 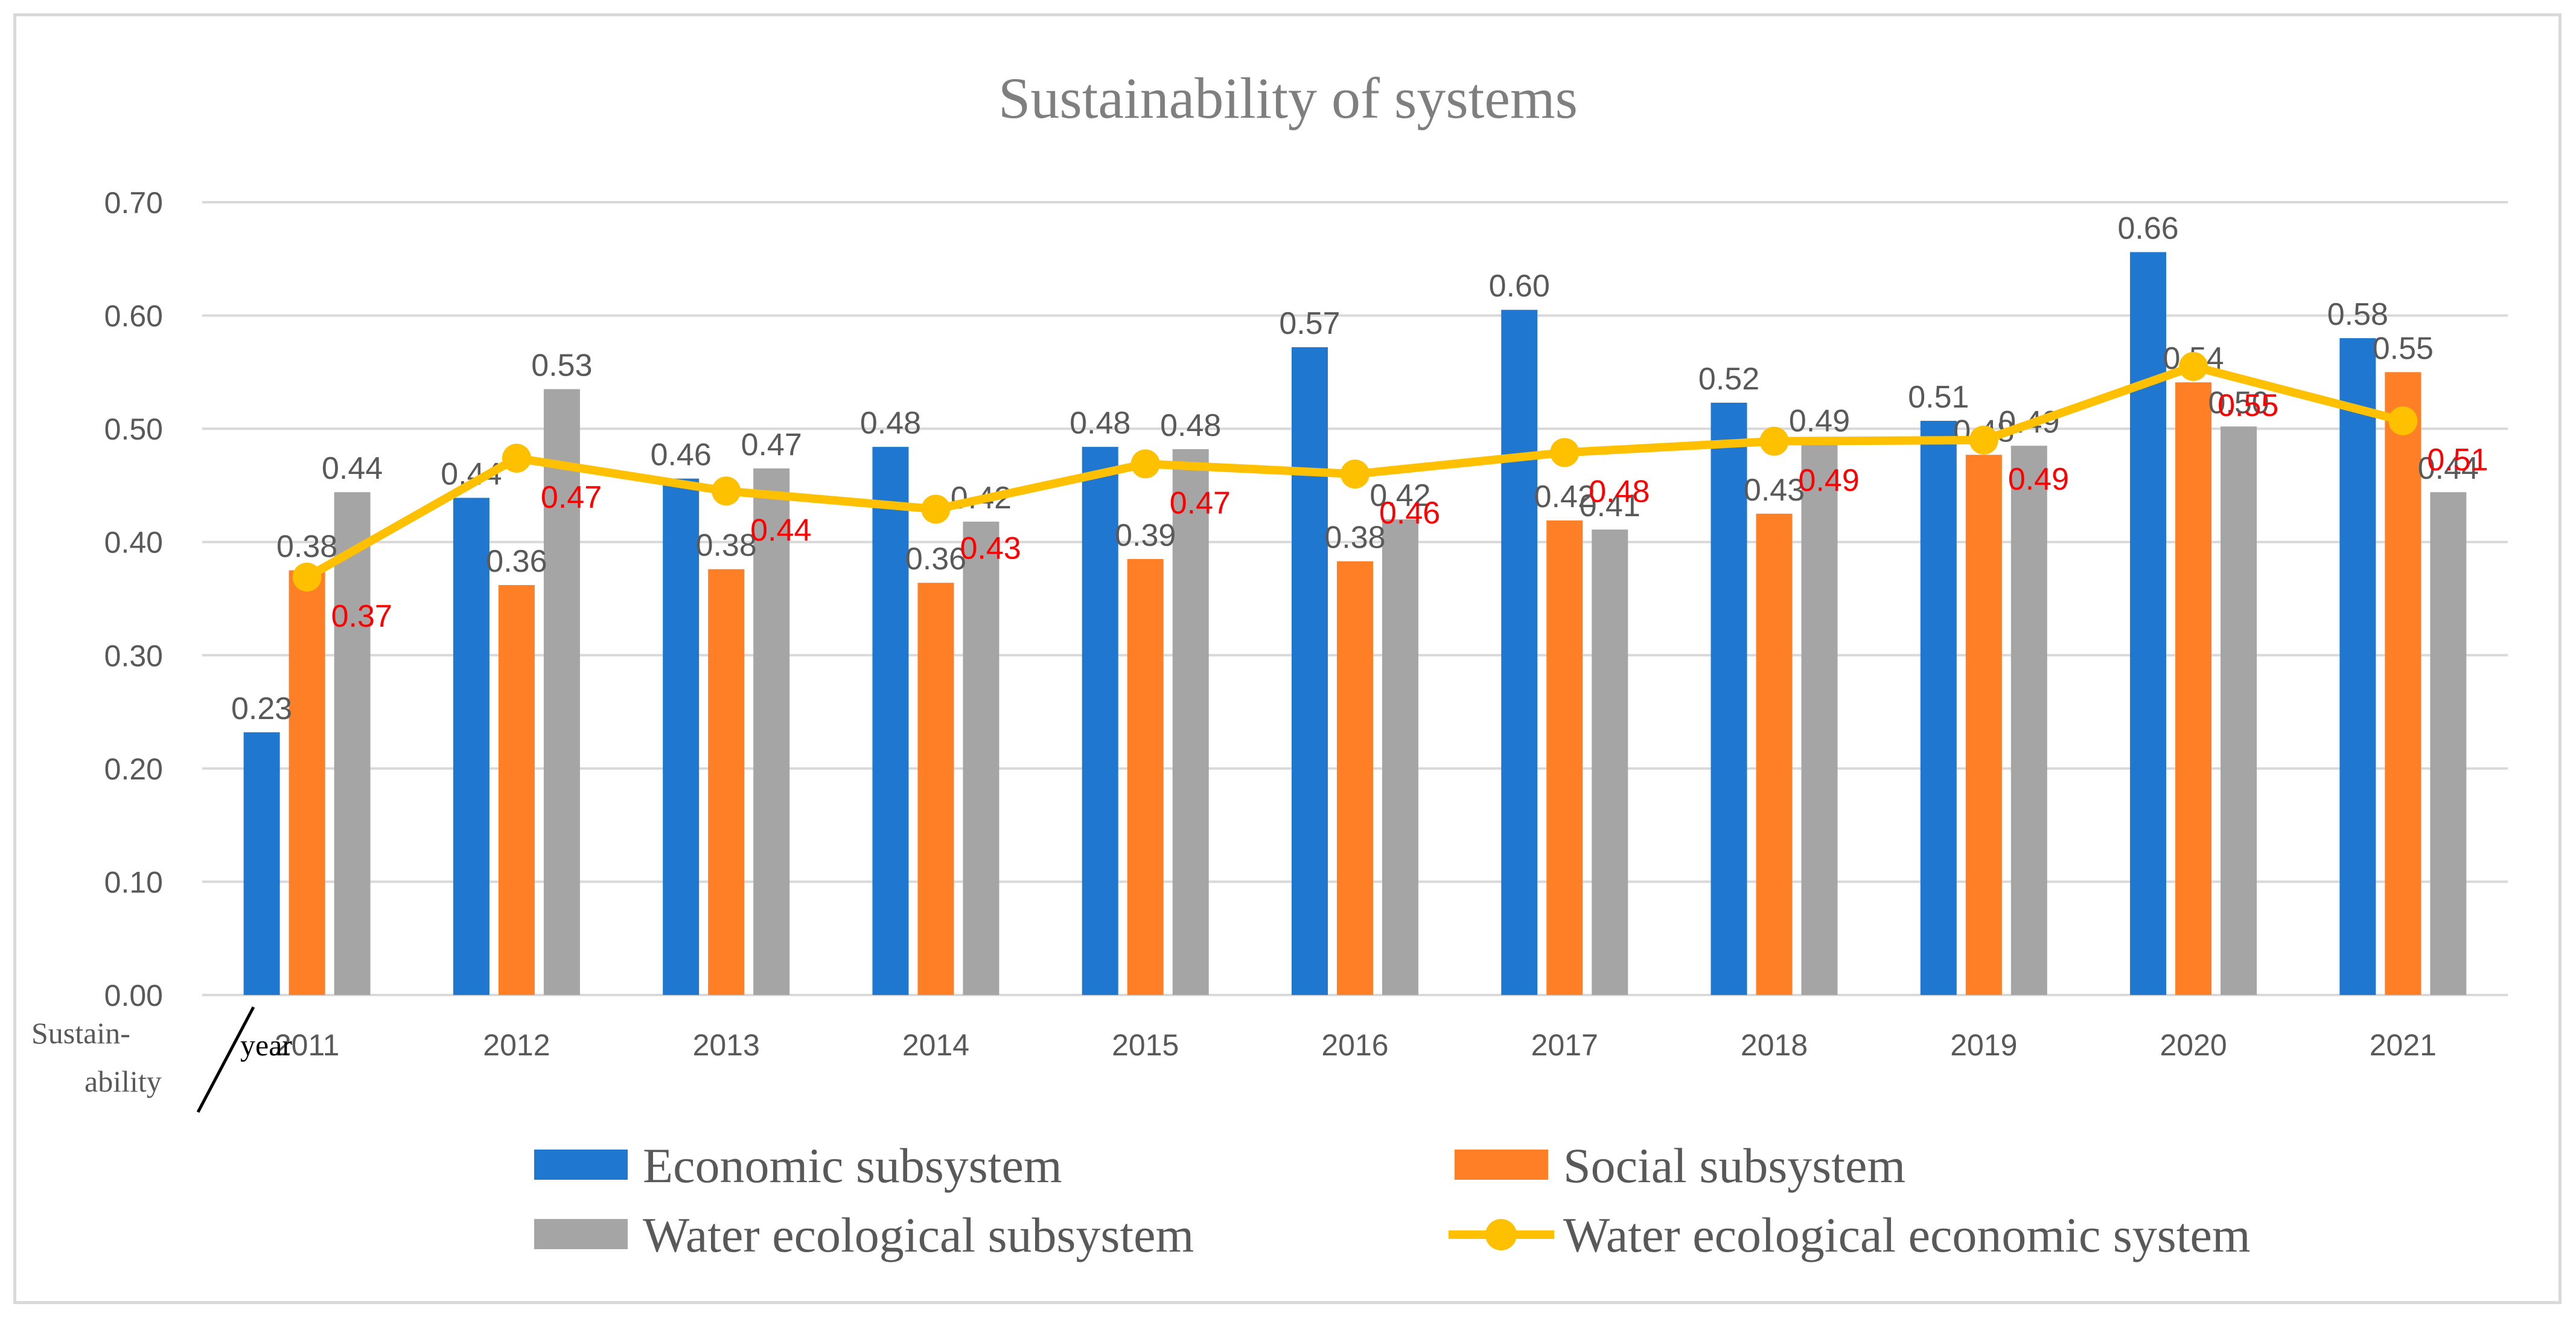 I want to click on line-data-label: 0.43, so click(x=990, y=548).